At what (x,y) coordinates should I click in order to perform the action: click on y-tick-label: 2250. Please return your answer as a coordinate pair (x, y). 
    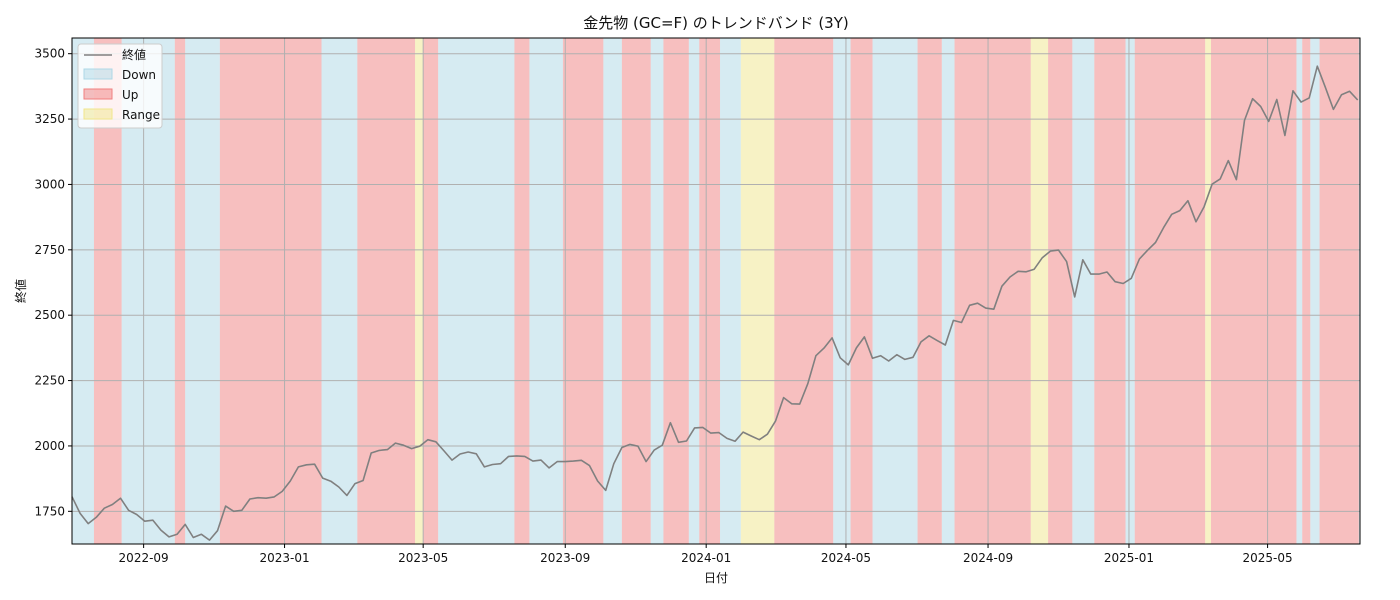
    Looking at the image, I should click on (49, 381).